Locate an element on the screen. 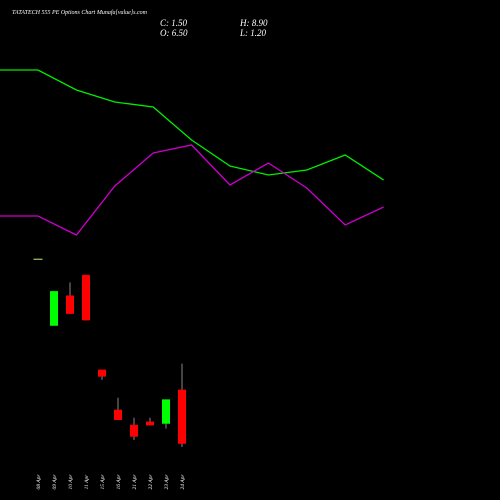  overlay-line is located at coordinates (192, 190).